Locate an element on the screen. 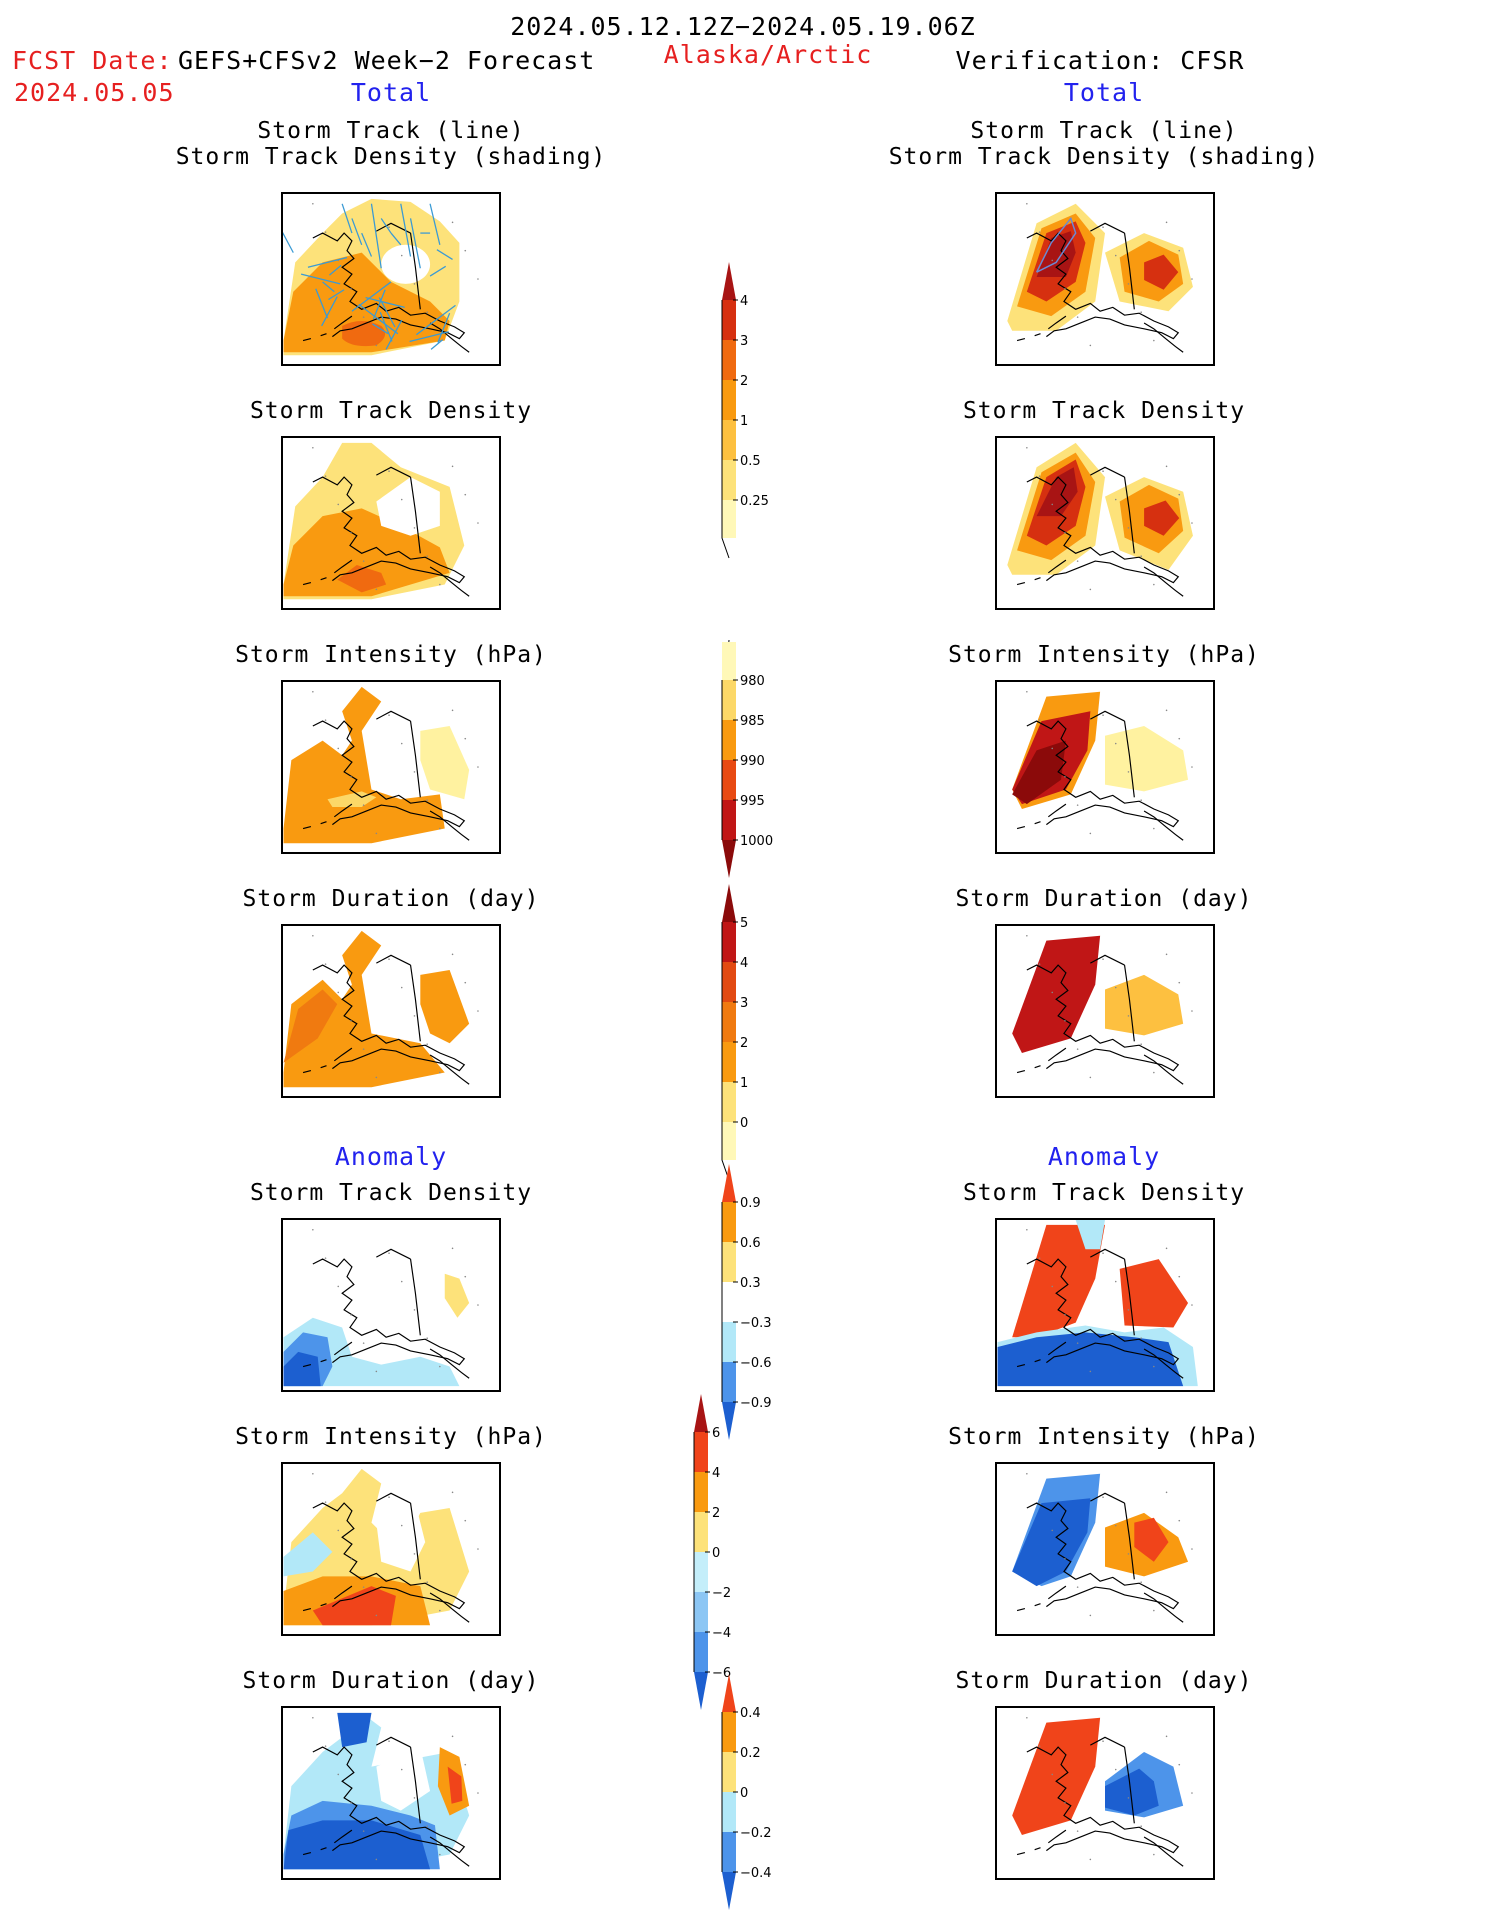  colorbar-tick-label: −0.4 is located at coordinates (756, 1873).